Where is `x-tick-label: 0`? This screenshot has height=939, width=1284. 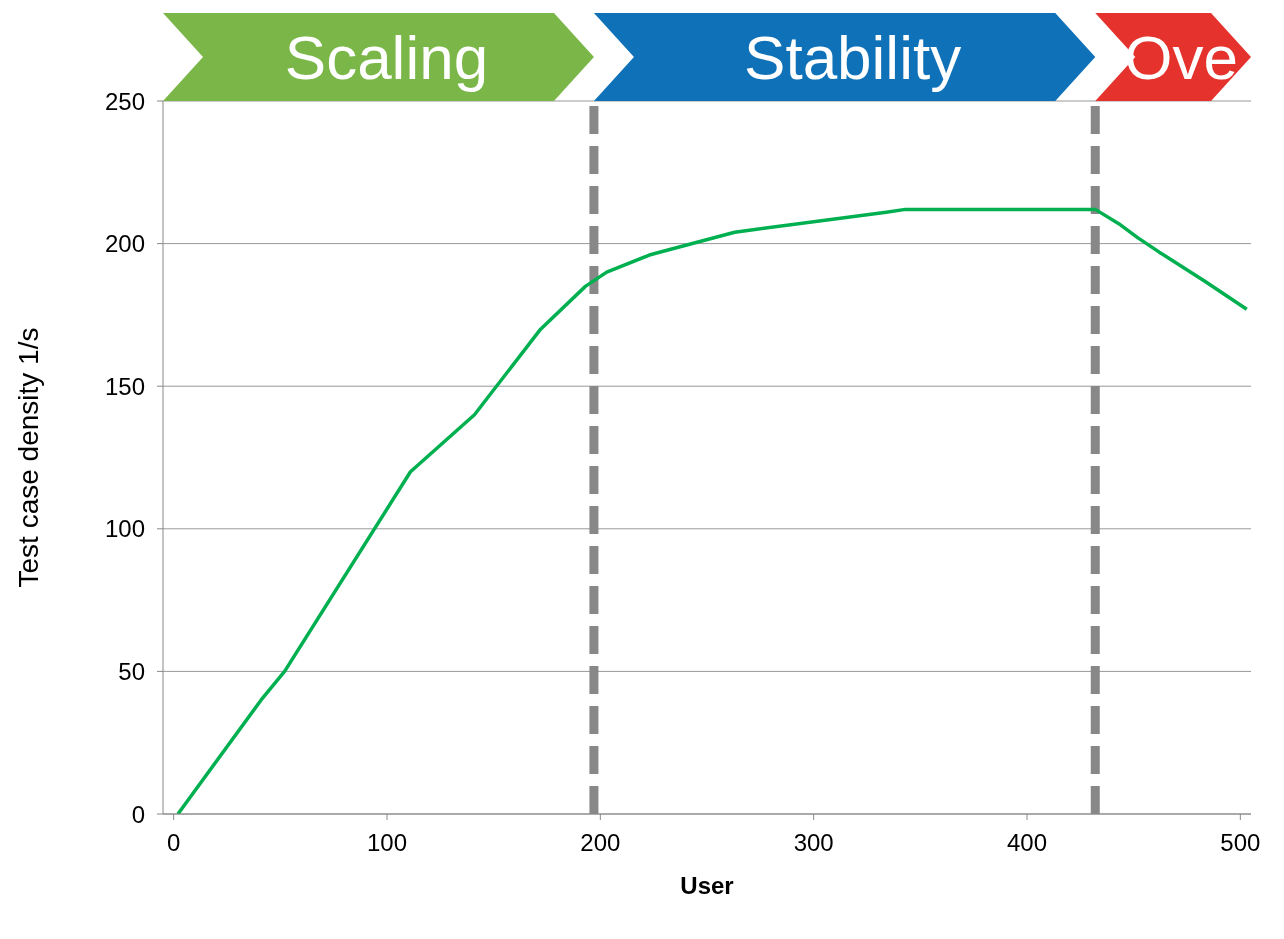
x-tick-label: 0 is located at coordinates (173, 843).